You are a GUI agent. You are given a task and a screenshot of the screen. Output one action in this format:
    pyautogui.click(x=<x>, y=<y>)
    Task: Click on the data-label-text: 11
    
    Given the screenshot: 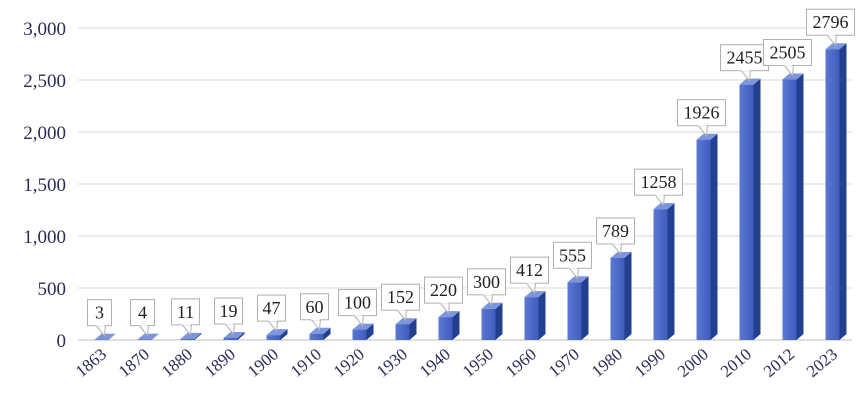 What is the action you would take?
    pyautogui.click(x=185, y=312)
    